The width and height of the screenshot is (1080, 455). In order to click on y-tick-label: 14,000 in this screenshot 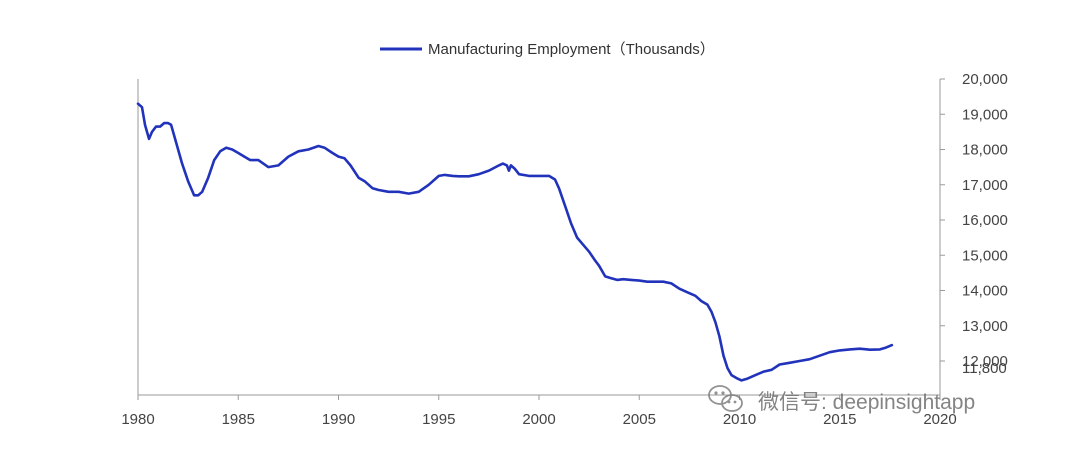, I will do `click(985, 291)`.